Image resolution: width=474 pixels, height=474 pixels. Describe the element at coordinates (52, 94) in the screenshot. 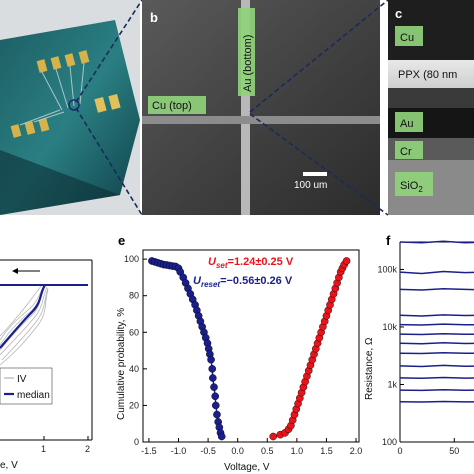

I see `chip-electrode-lines` at that location.